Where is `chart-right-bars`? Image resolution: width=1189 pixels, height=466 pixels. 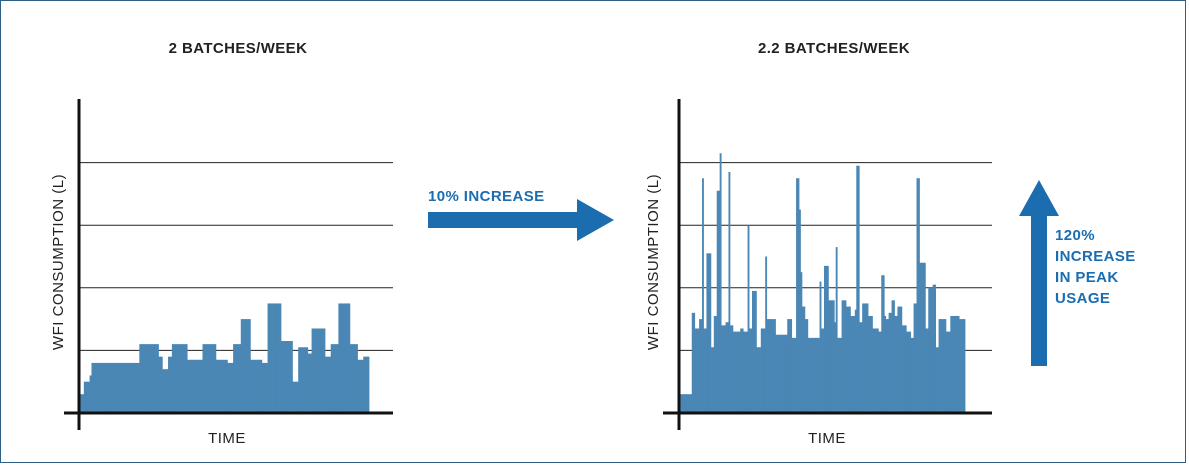 chart-right-bars is located at coordinates (823, 283).